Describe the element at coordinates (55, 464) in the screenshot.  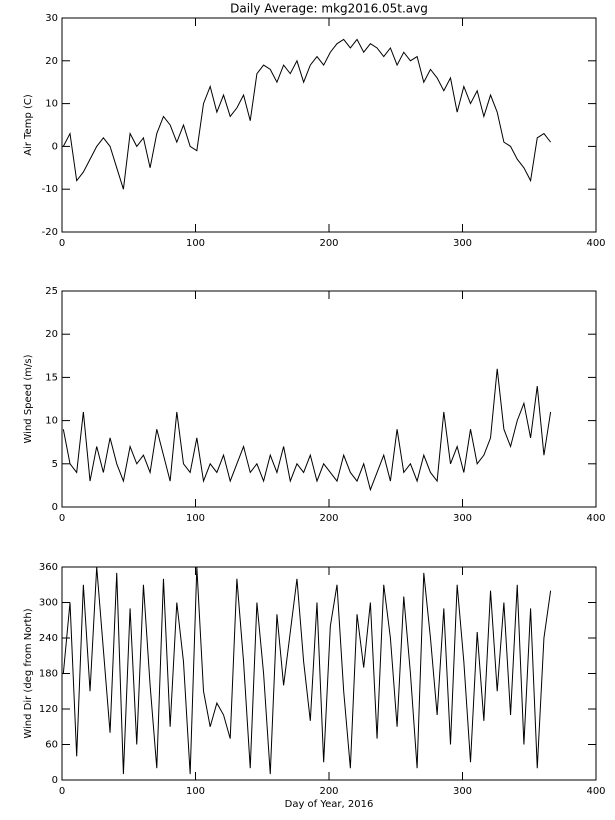
I see `y-tick-label: 5` at that location.